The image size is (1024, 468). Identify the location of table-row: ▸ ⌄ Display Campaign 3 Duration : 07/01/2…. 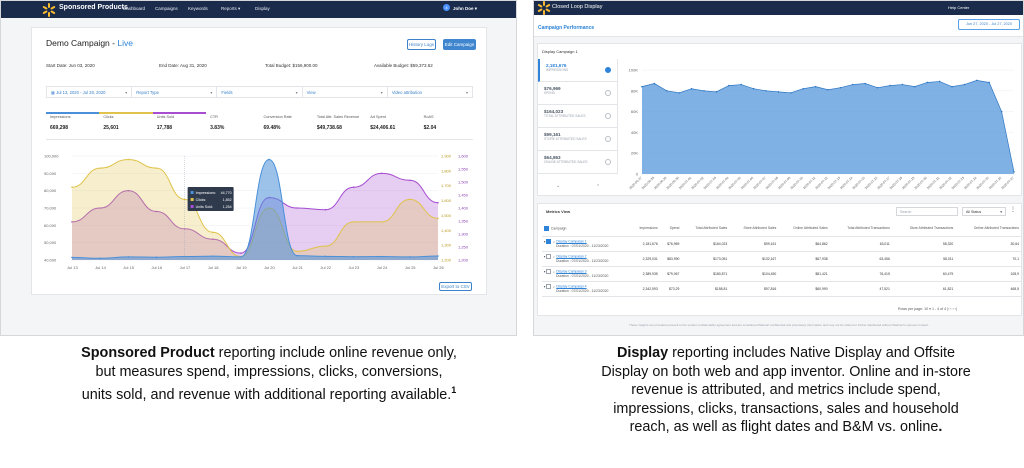
(781, 274).